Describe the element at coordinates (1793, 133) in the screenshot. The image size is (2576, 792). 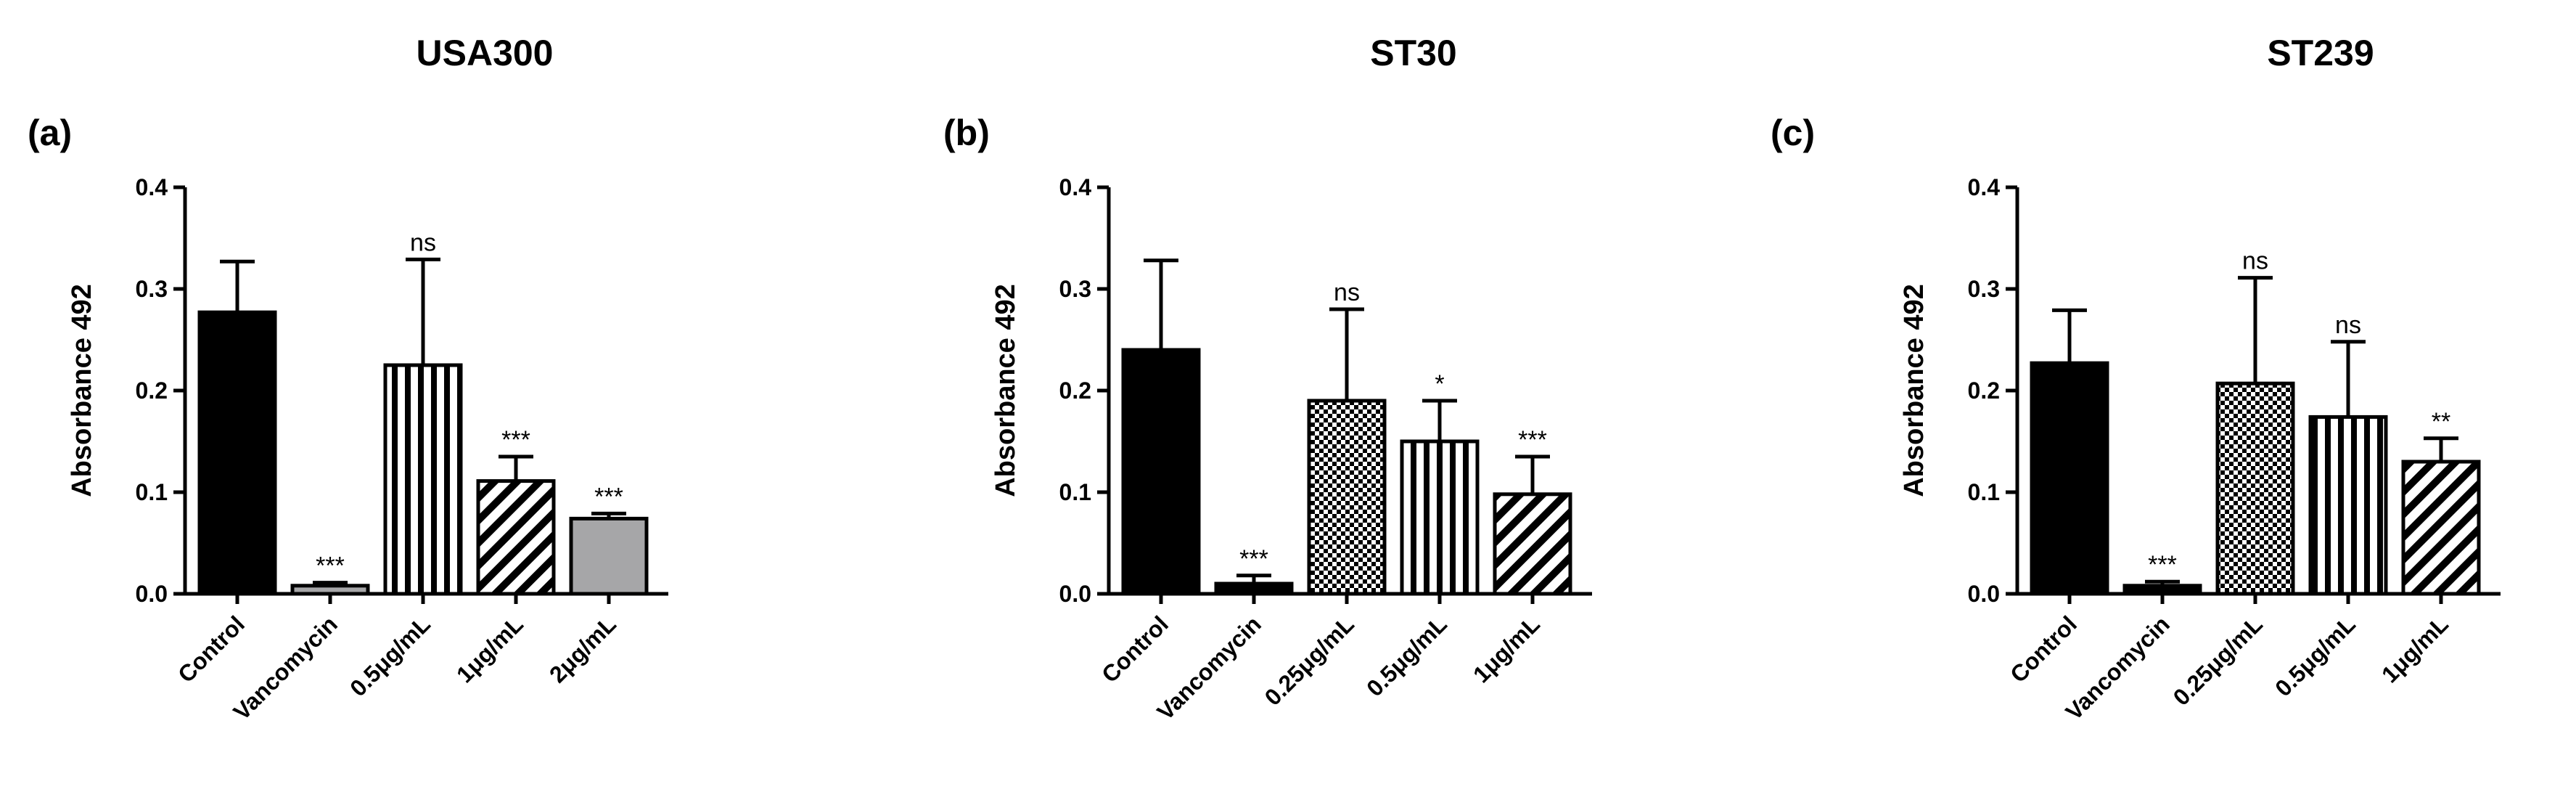
I see `panel-label: (c)` at that location.